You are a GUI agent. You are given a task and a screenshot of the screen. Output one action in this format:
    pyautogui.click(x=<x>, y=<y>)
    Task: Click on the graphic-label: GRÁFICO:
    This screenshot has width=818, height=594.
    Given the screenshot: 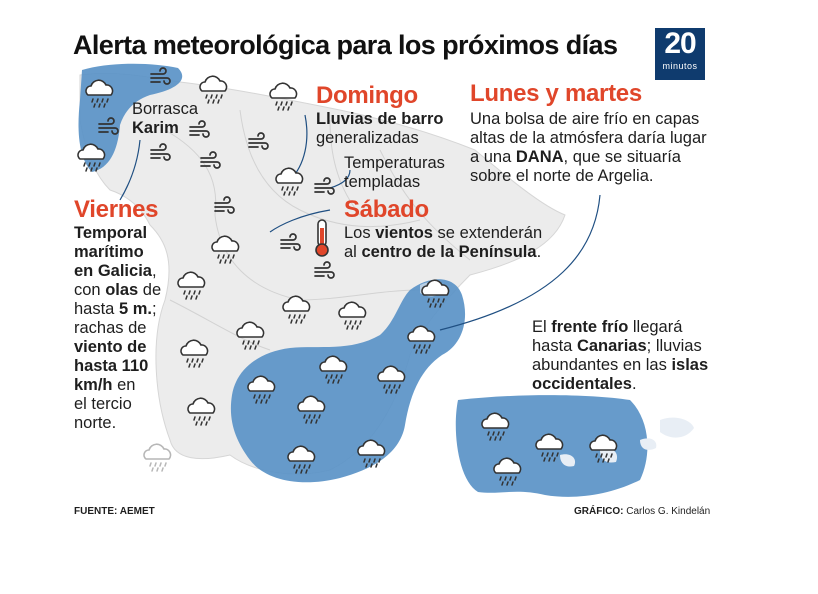 What is the action you would take?
    pyautogui.click(x=599, y=511)
    